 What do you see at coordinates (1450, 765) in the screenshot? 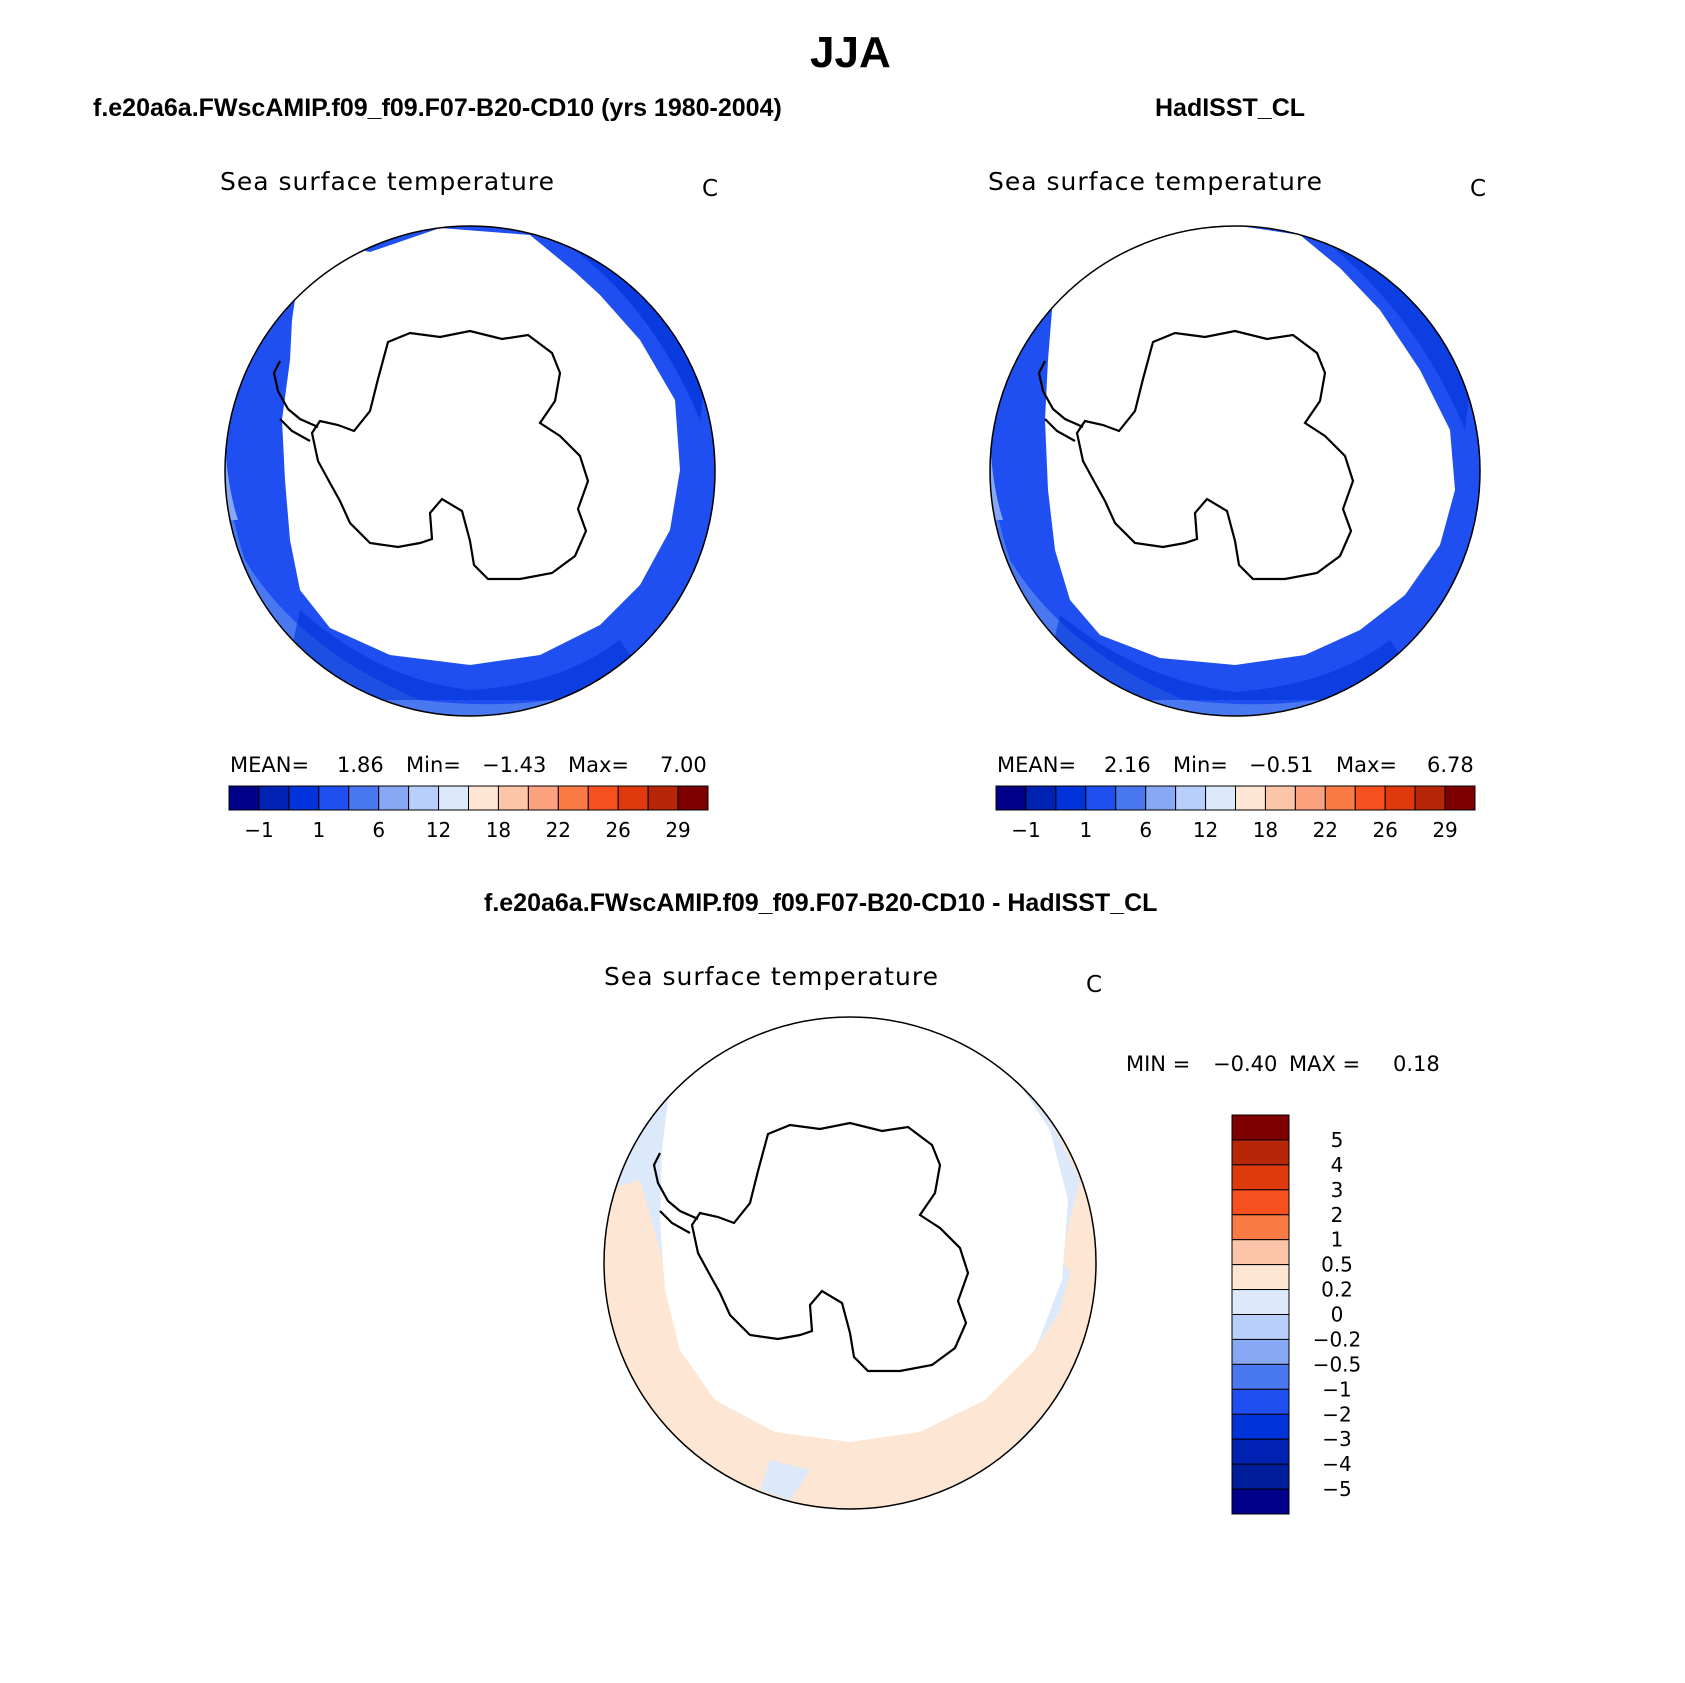
I see `obs-max-value: 6.78` at bounding box center [1450, 765].